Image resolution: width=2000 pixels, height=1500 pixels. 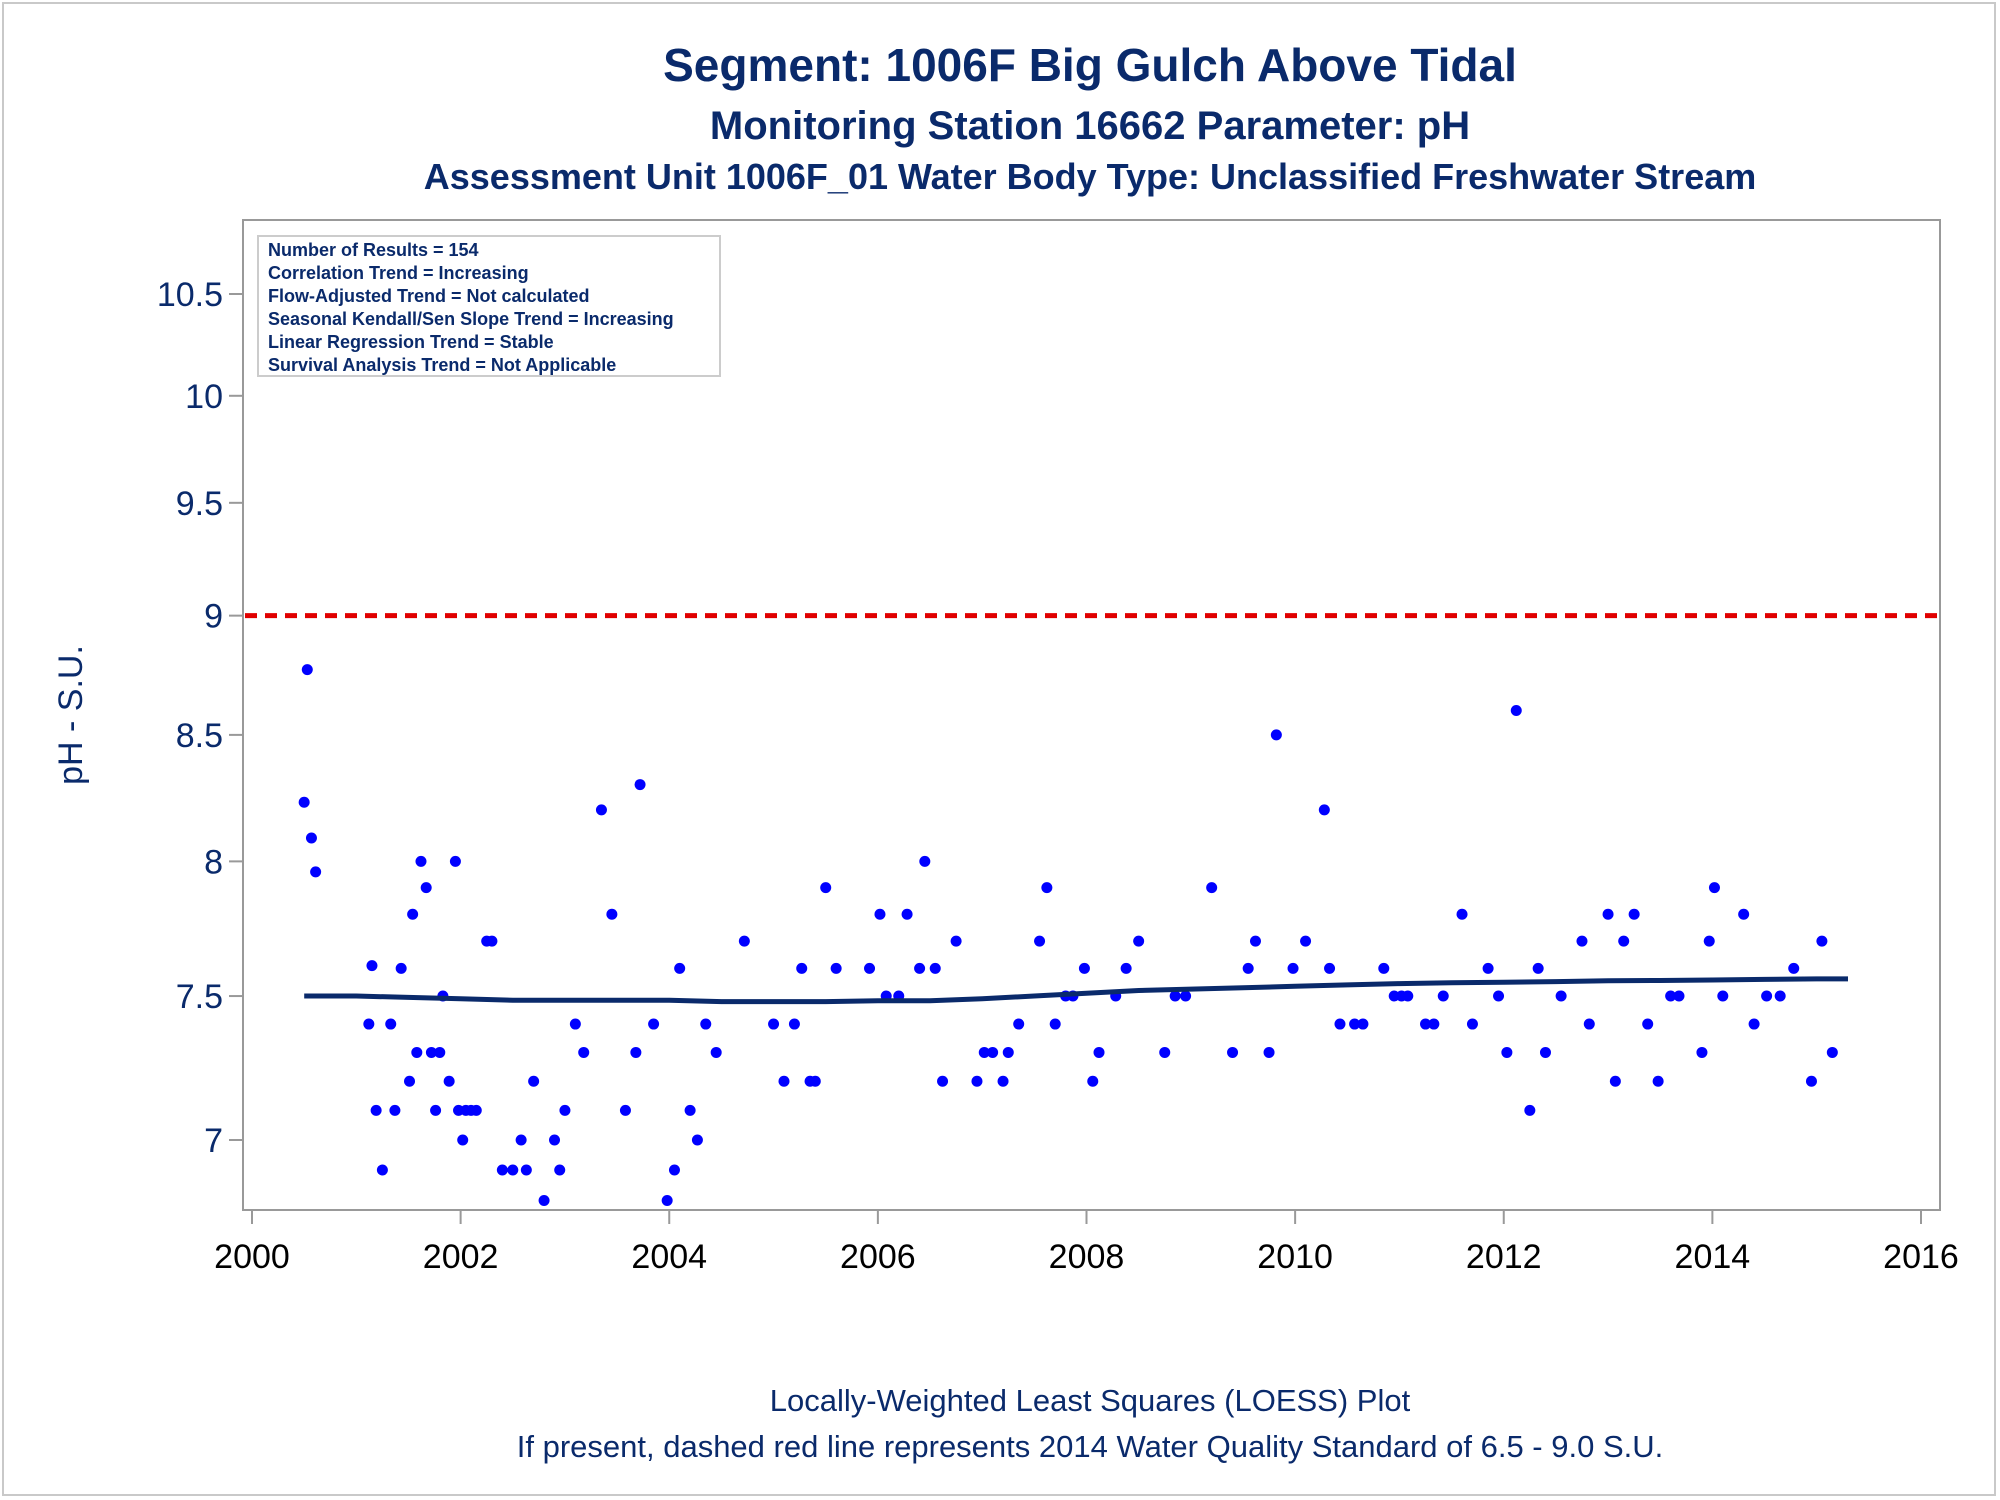 What do you see at coordinates (1090, 126) in the screenshot?
I see `chart-subtitle-station: Monitoring Station 16662 Parameter: pH` at bounding box center [1090, 126].